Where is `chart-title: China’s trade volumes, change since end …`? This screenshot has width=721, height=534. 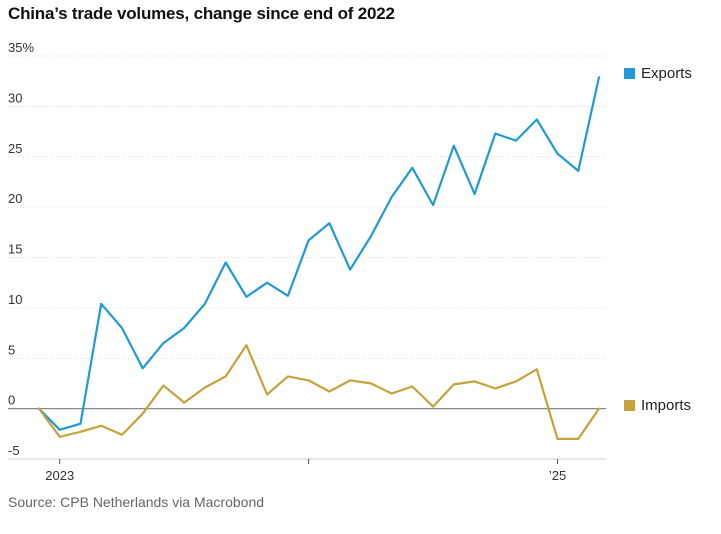
chart-title: China’s trade volumes, change since end … is located at coordinates (201, 13).